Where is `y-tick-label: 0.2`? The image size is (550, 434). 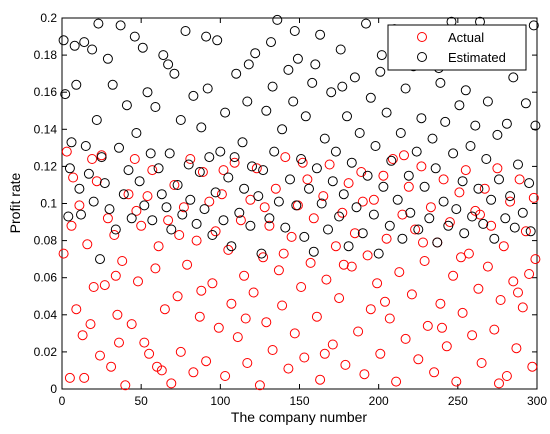
y-tick-label: 0.2 is located at coordinates (48, 18).